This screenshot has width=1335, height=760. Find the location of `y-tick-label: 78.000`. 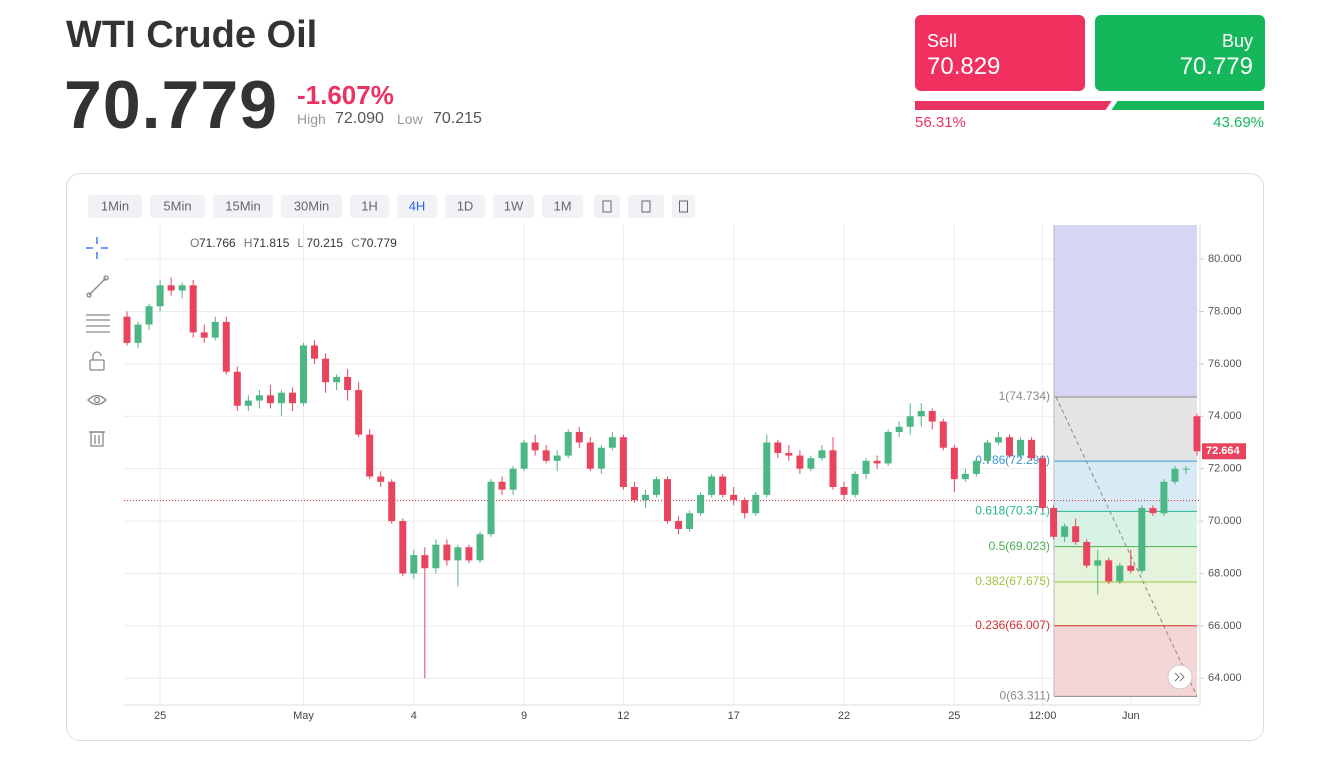

y-tick-label: 78.000 is located at coordinates (1225, 311).